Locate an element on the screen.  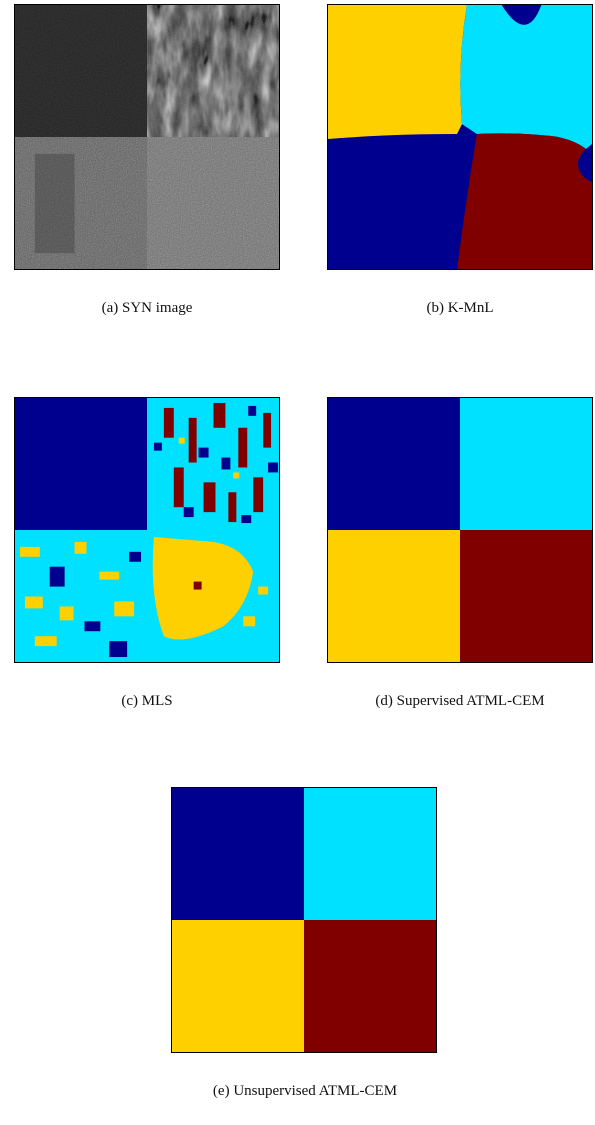
k-mnl-segmentation is located at coordinates (460, 137).